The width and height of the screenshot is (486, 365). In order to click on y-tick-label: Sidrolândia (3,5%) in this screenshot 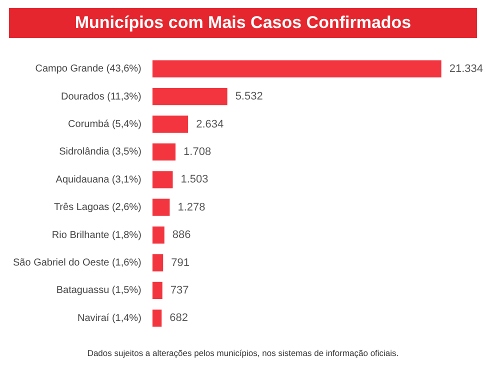, I will do `click(100, 152)`.